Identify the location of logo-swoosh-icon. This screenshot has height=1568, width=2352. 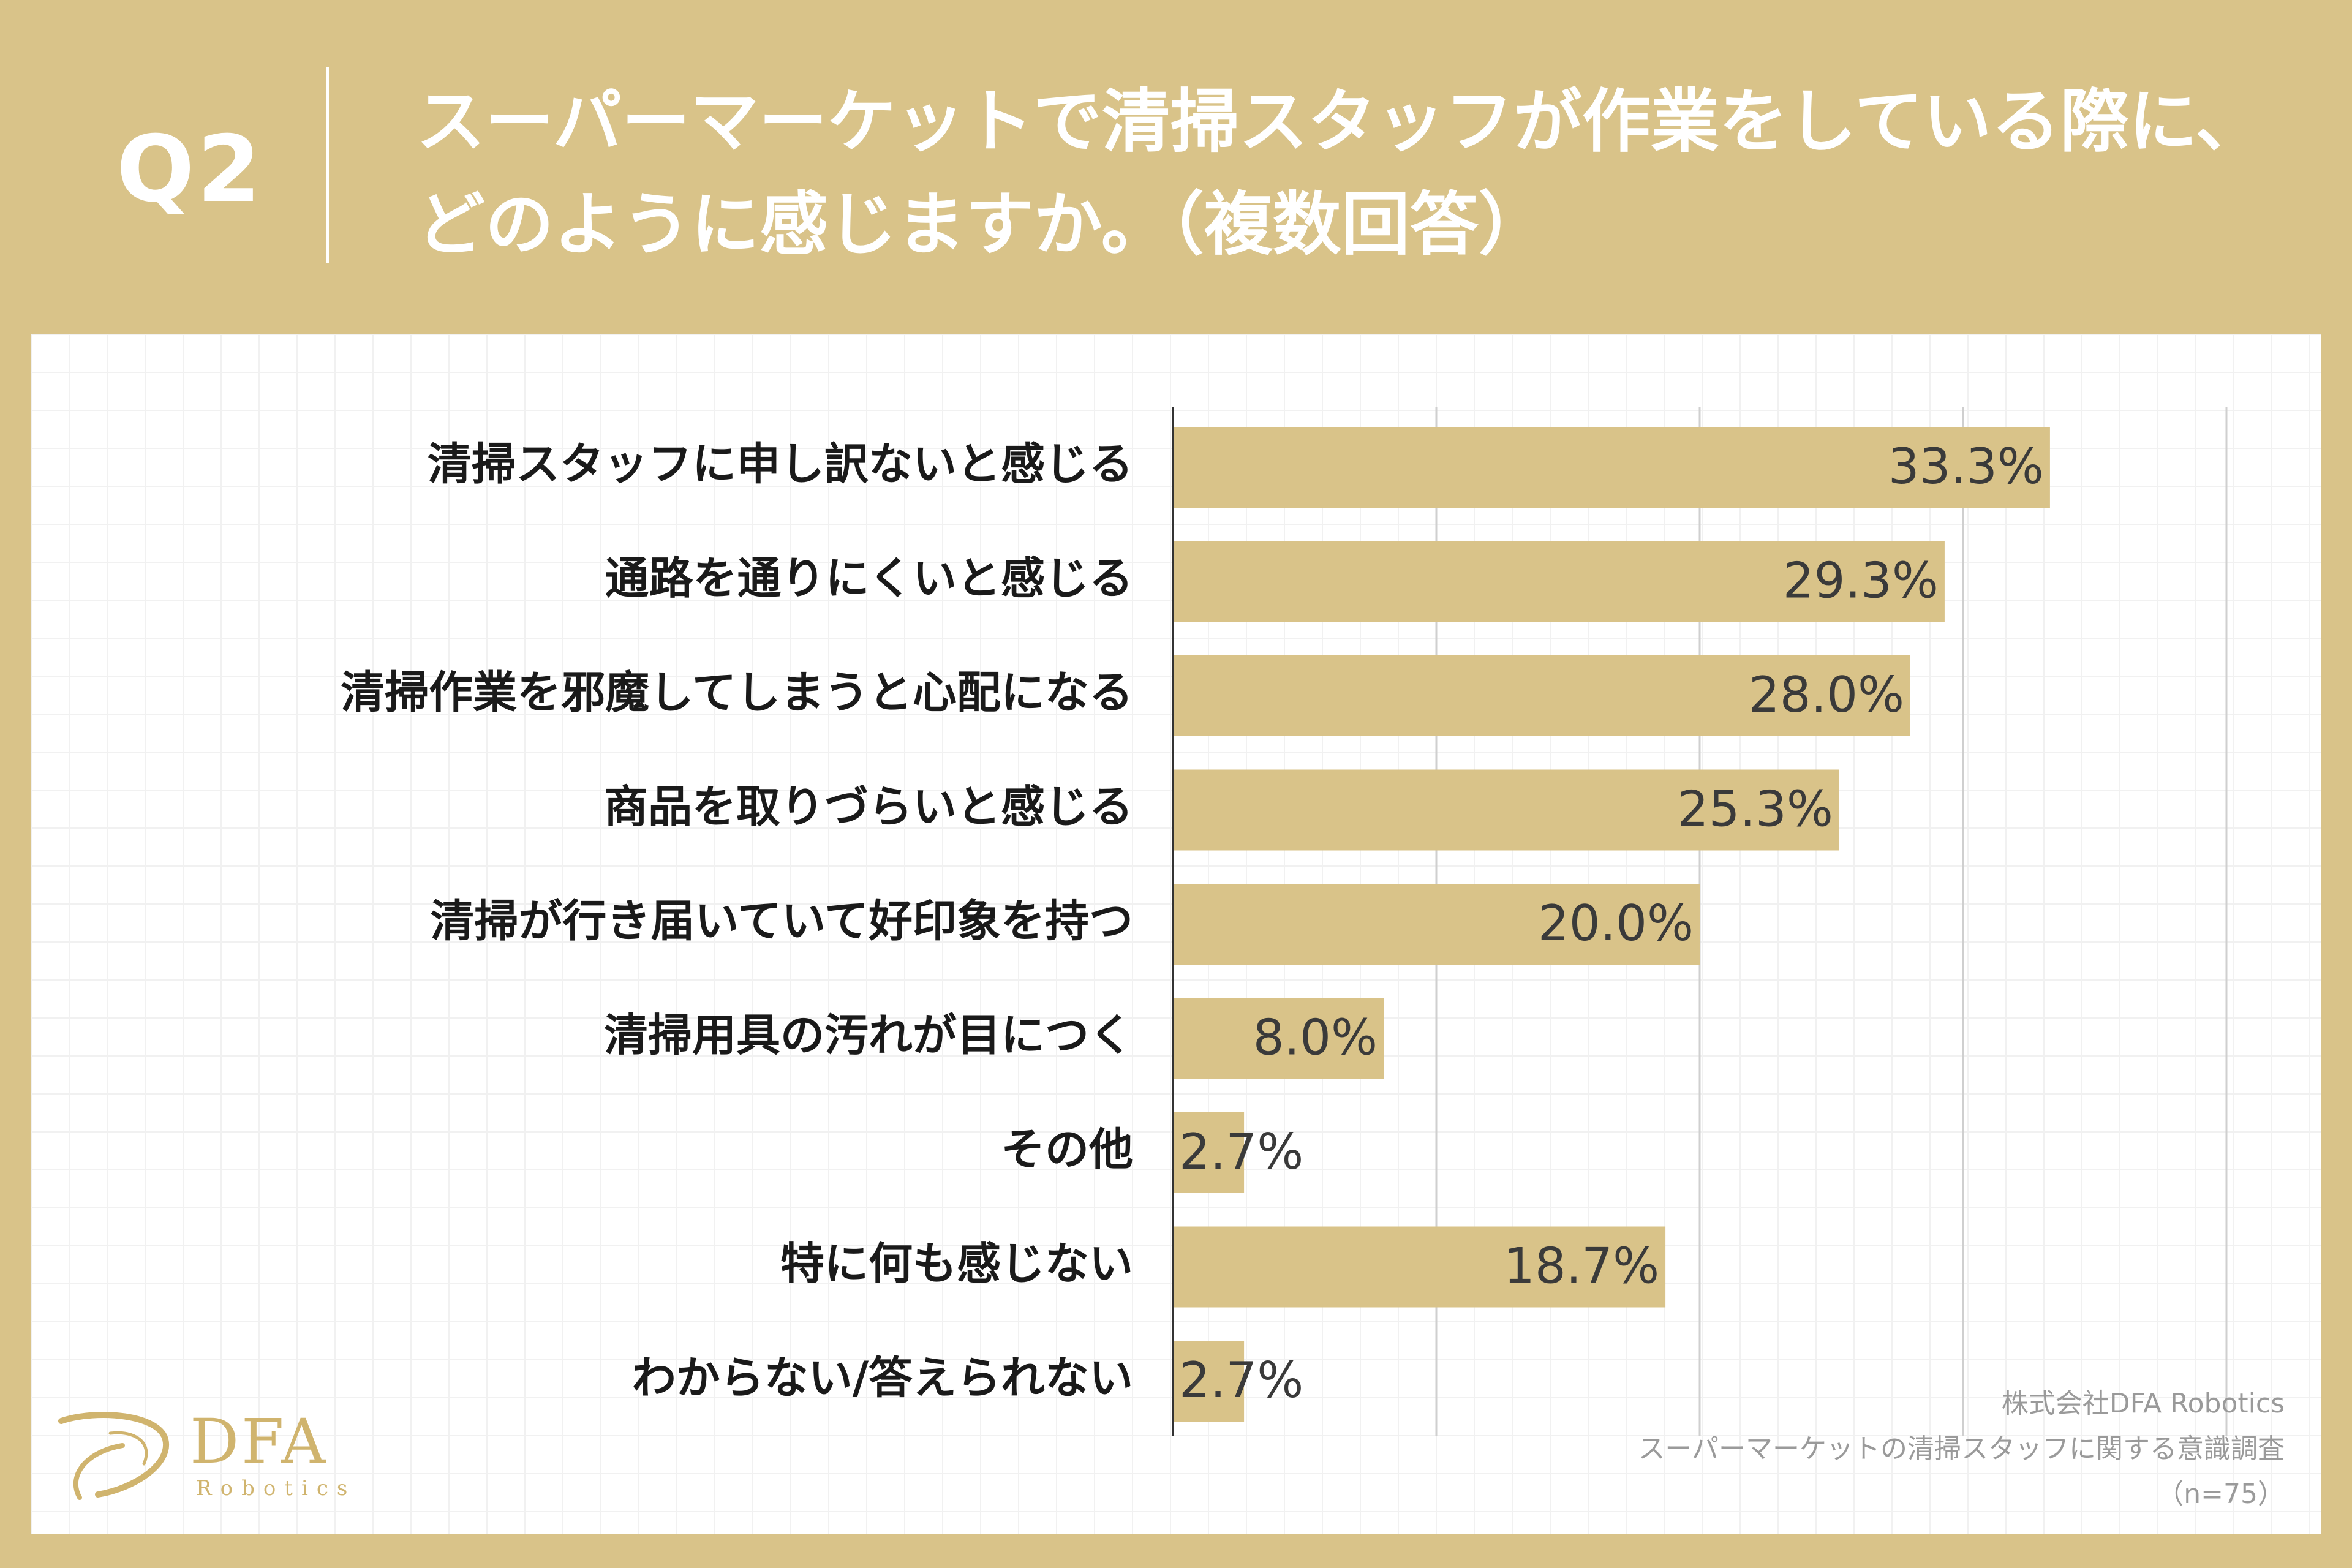
(114, 1456).